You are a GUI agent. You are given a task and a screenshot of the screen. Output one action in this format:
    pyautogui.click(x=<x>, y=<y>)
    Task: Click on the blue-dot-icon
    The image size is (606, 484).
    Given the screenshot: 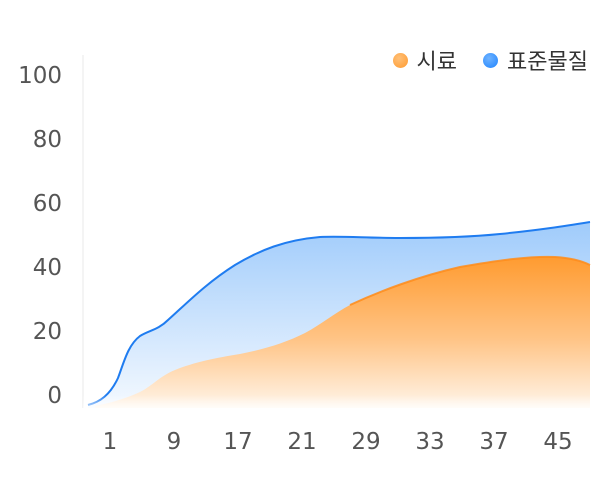 What is the action you would take?
    pyautogui.click(x=491, y=60)
    